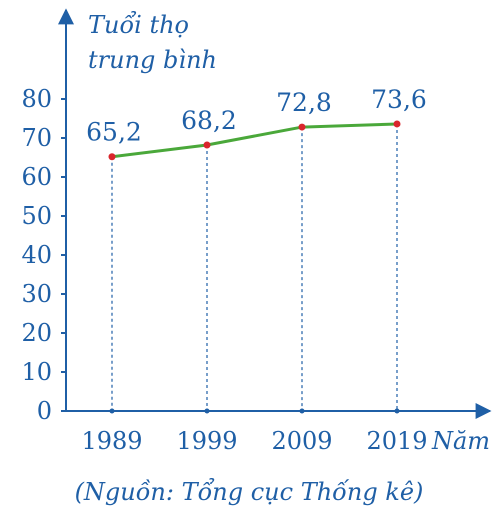 This screenshot has height=515, width=499. Describe the element at coordinates (256, 116) in the screenshot. I see `value-labels: 65,2 68,2 72,8 73,6` at that location.